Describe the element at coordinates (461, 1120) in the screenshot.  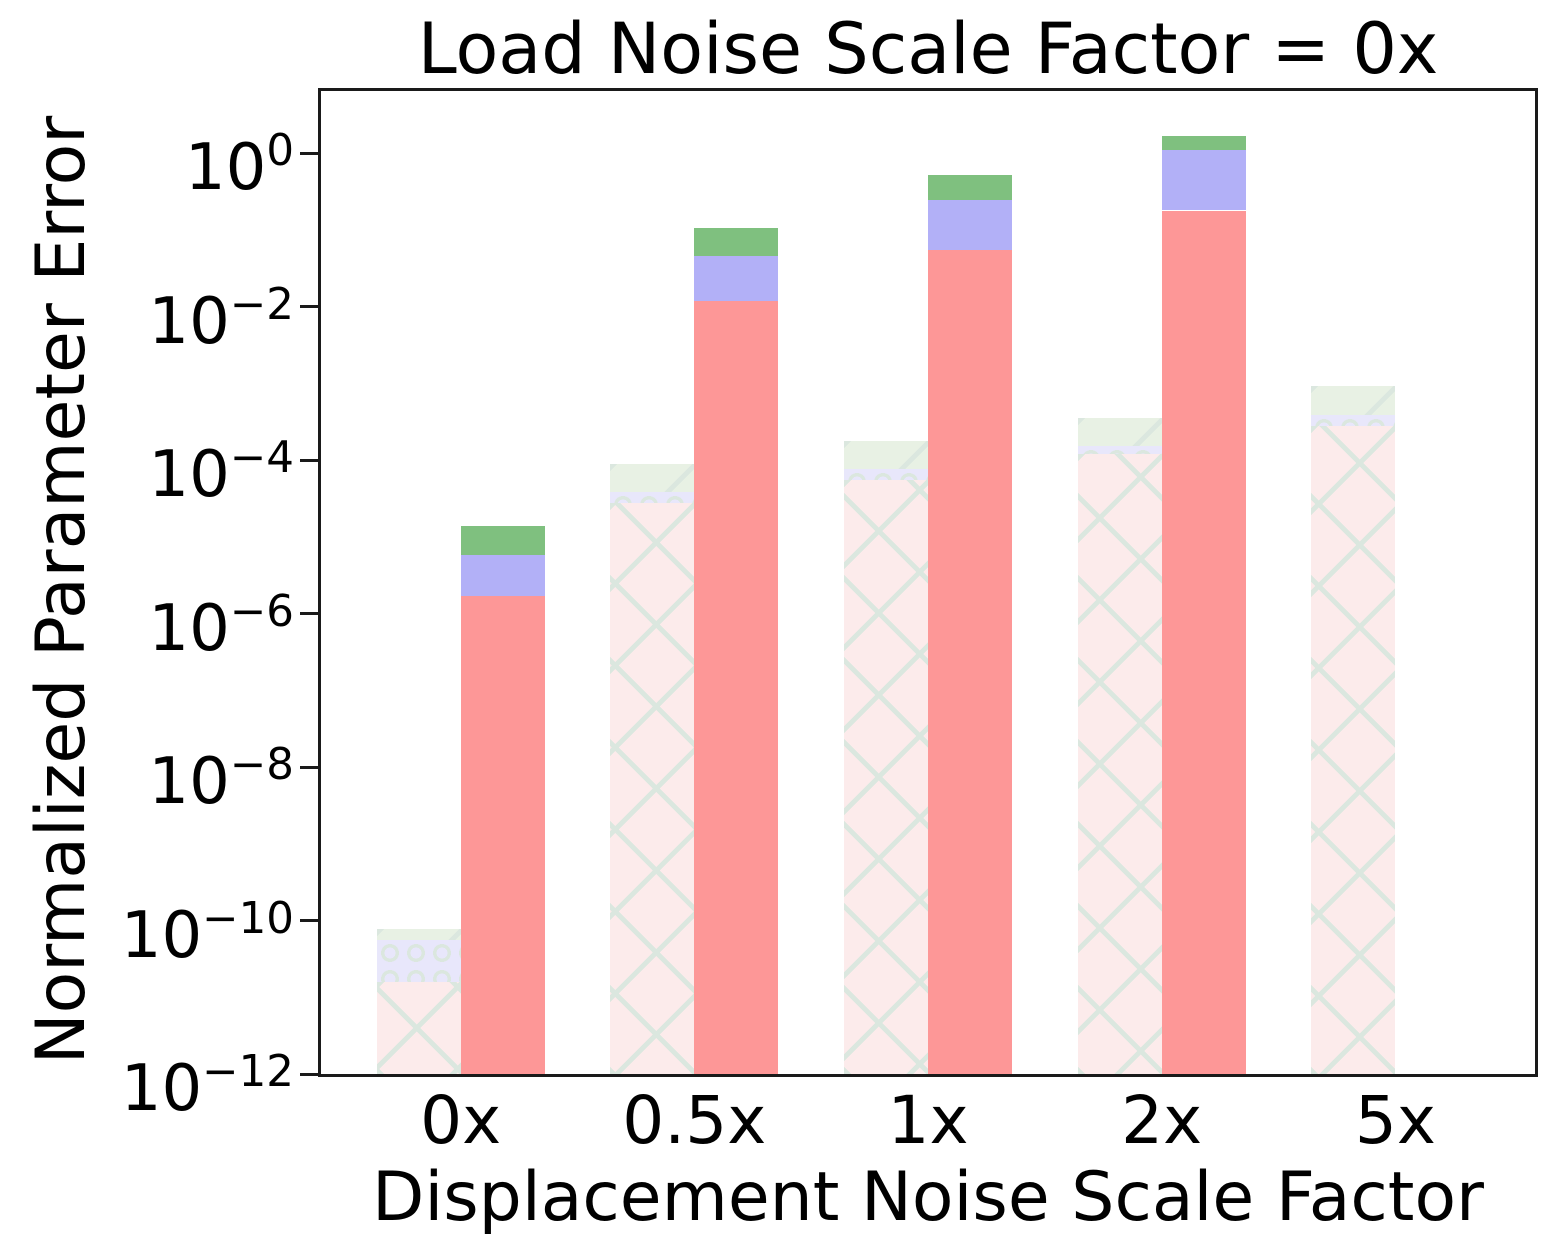
I see `x-tick-label: 0x` at that location.